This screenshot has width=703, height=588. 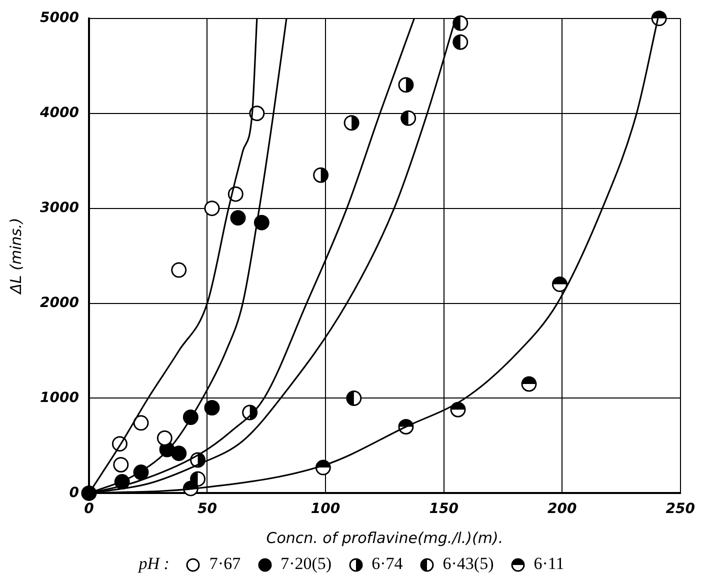 What do you see at coordinates (562, 509) in the screenshot?
I see `x-tick-label: 200` at bounding box center [562, 509].